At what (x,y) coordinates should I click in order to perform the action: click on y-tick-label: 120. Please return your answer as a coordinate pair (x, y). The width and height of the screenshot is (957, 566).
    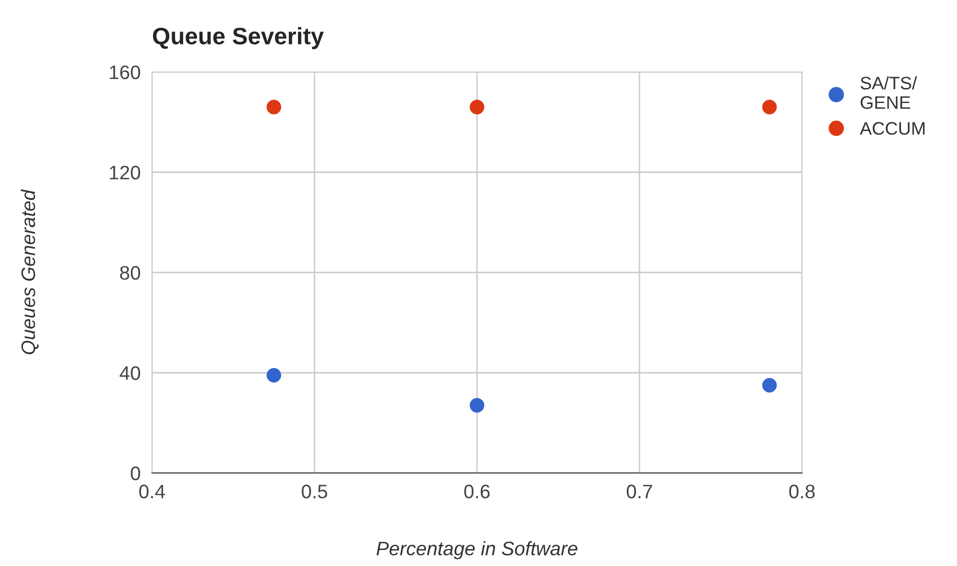
    Looking at the image, I should click on (125, 173).